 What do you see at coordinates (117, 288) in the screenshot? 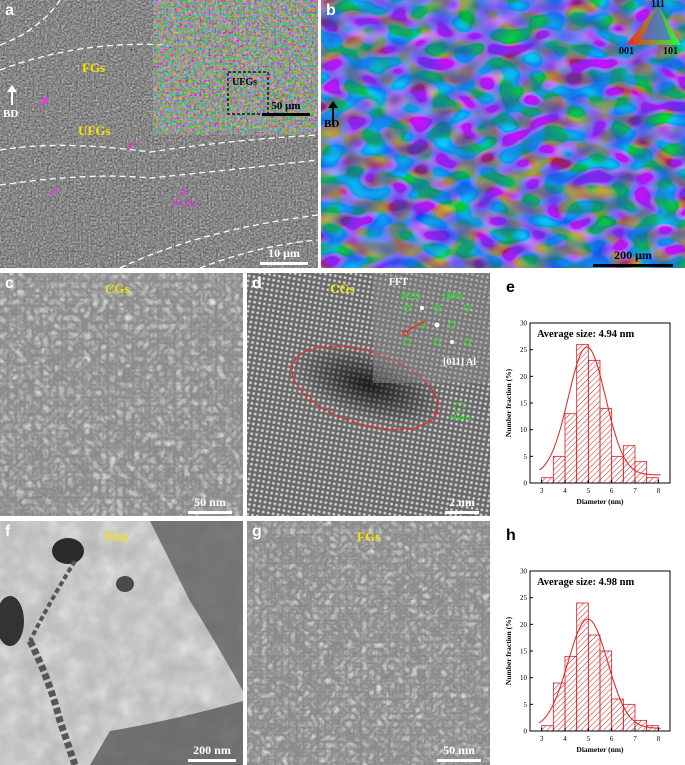
I see `panel-c-region-label: CGs` at bounding box center [117, 288].